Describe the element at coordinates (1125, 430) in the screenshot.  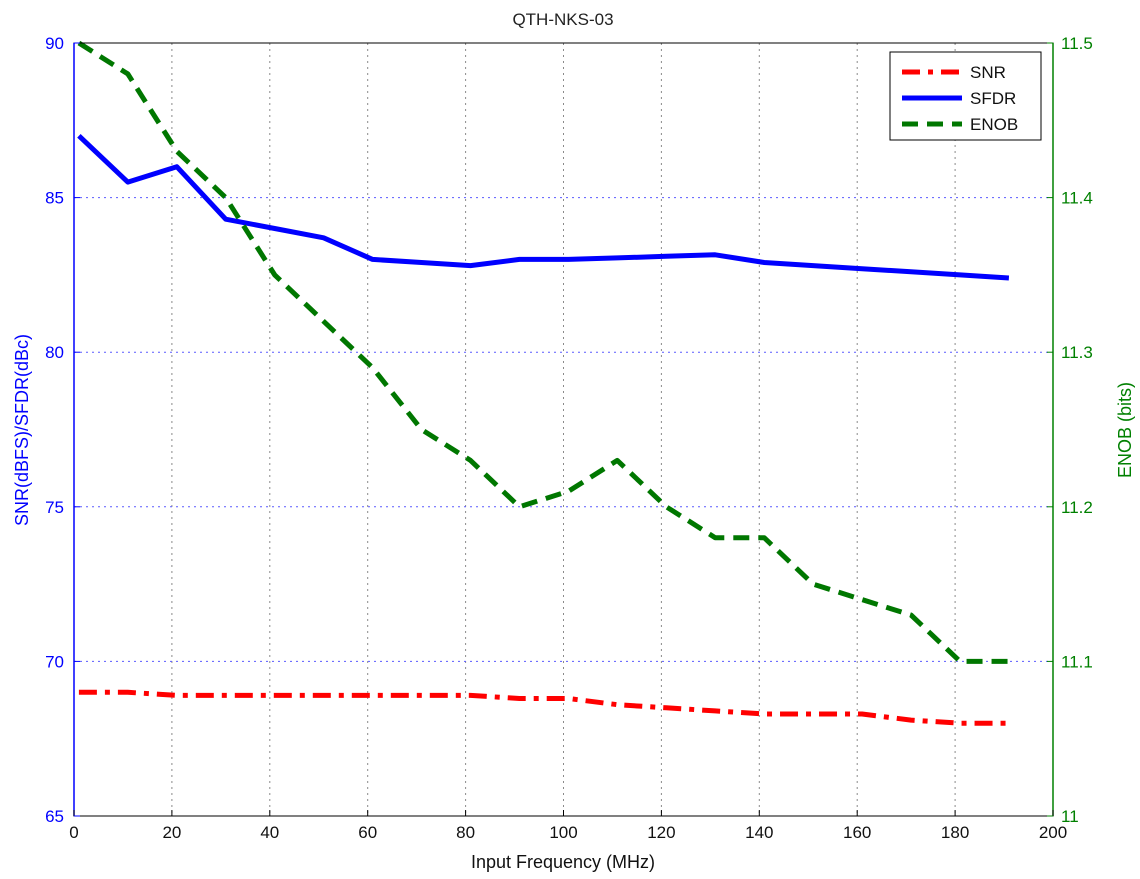
I see `y-axis-right-label: ENOB (bits)` at that location.